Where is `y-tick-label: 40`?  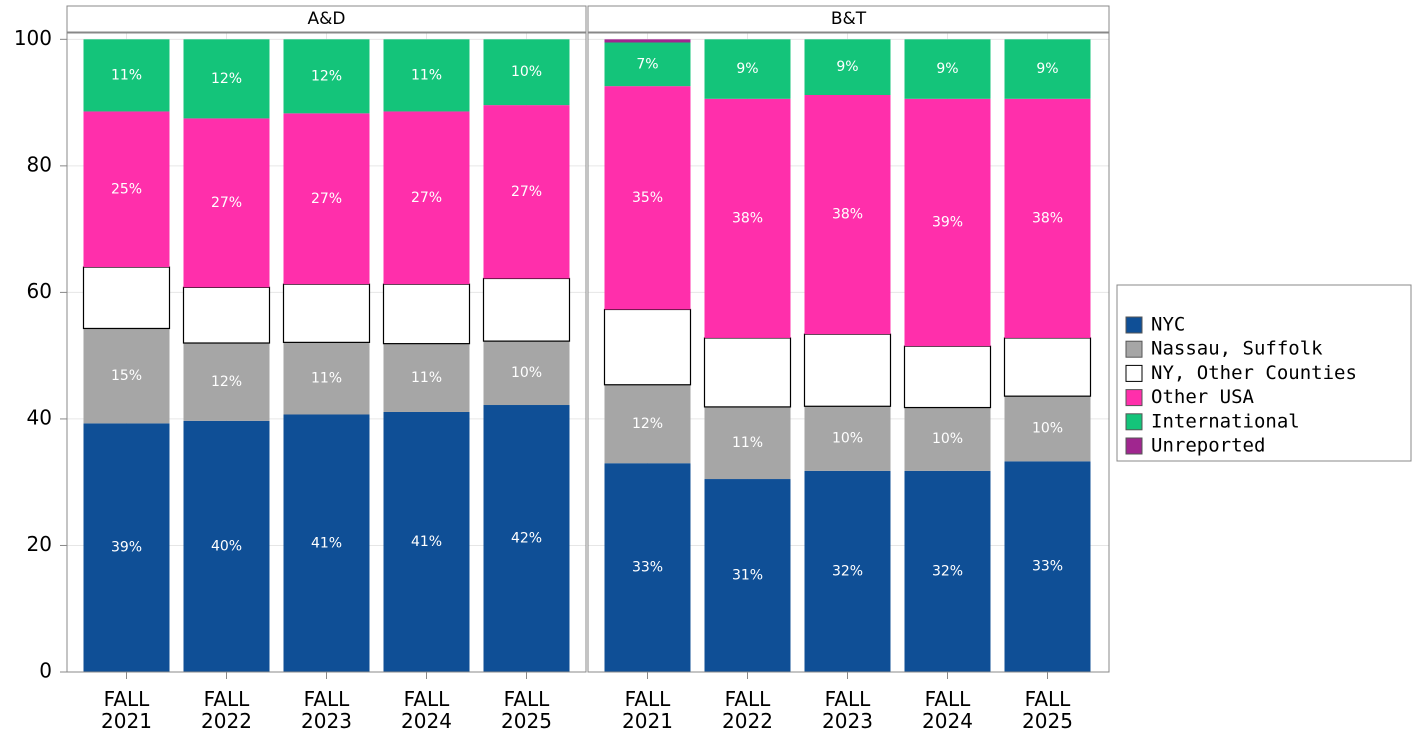
y-tick-label: 40 is located at coordinates (39, 417).